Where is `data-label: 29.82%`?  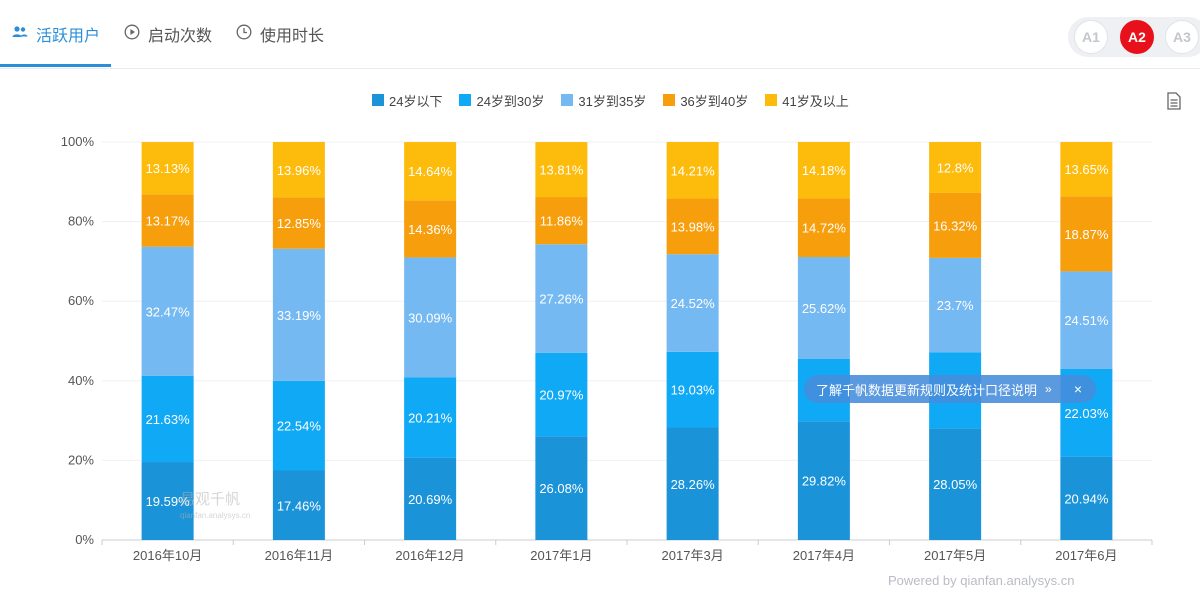
data-label: 29.82% is located at coordinates (824, 481).